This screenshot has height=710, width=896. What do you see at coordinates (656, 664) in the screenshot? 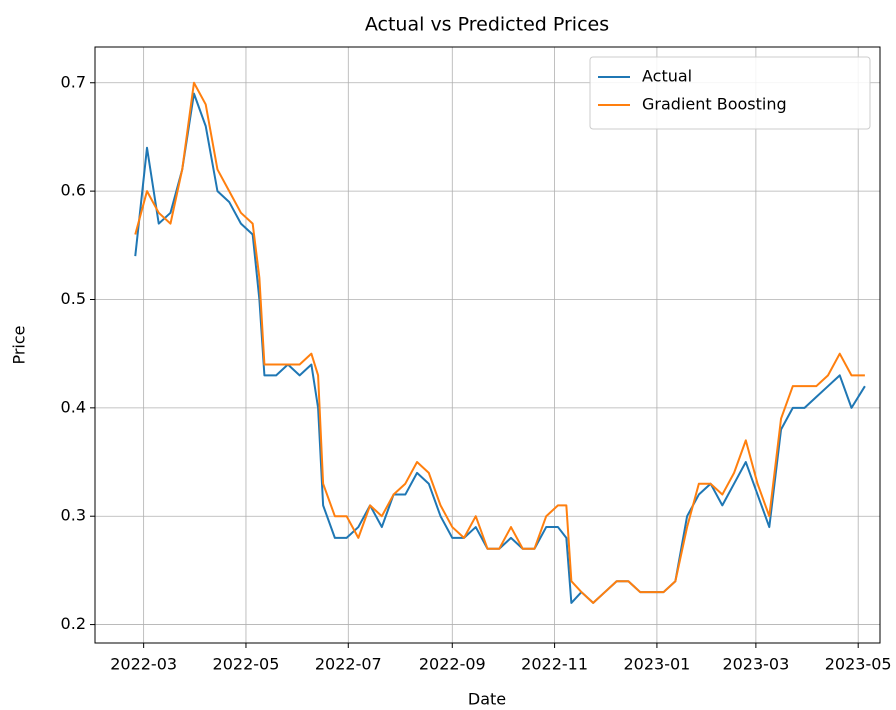
I see `x-tick-label: 2023-01` at bounding box center [656, 664].